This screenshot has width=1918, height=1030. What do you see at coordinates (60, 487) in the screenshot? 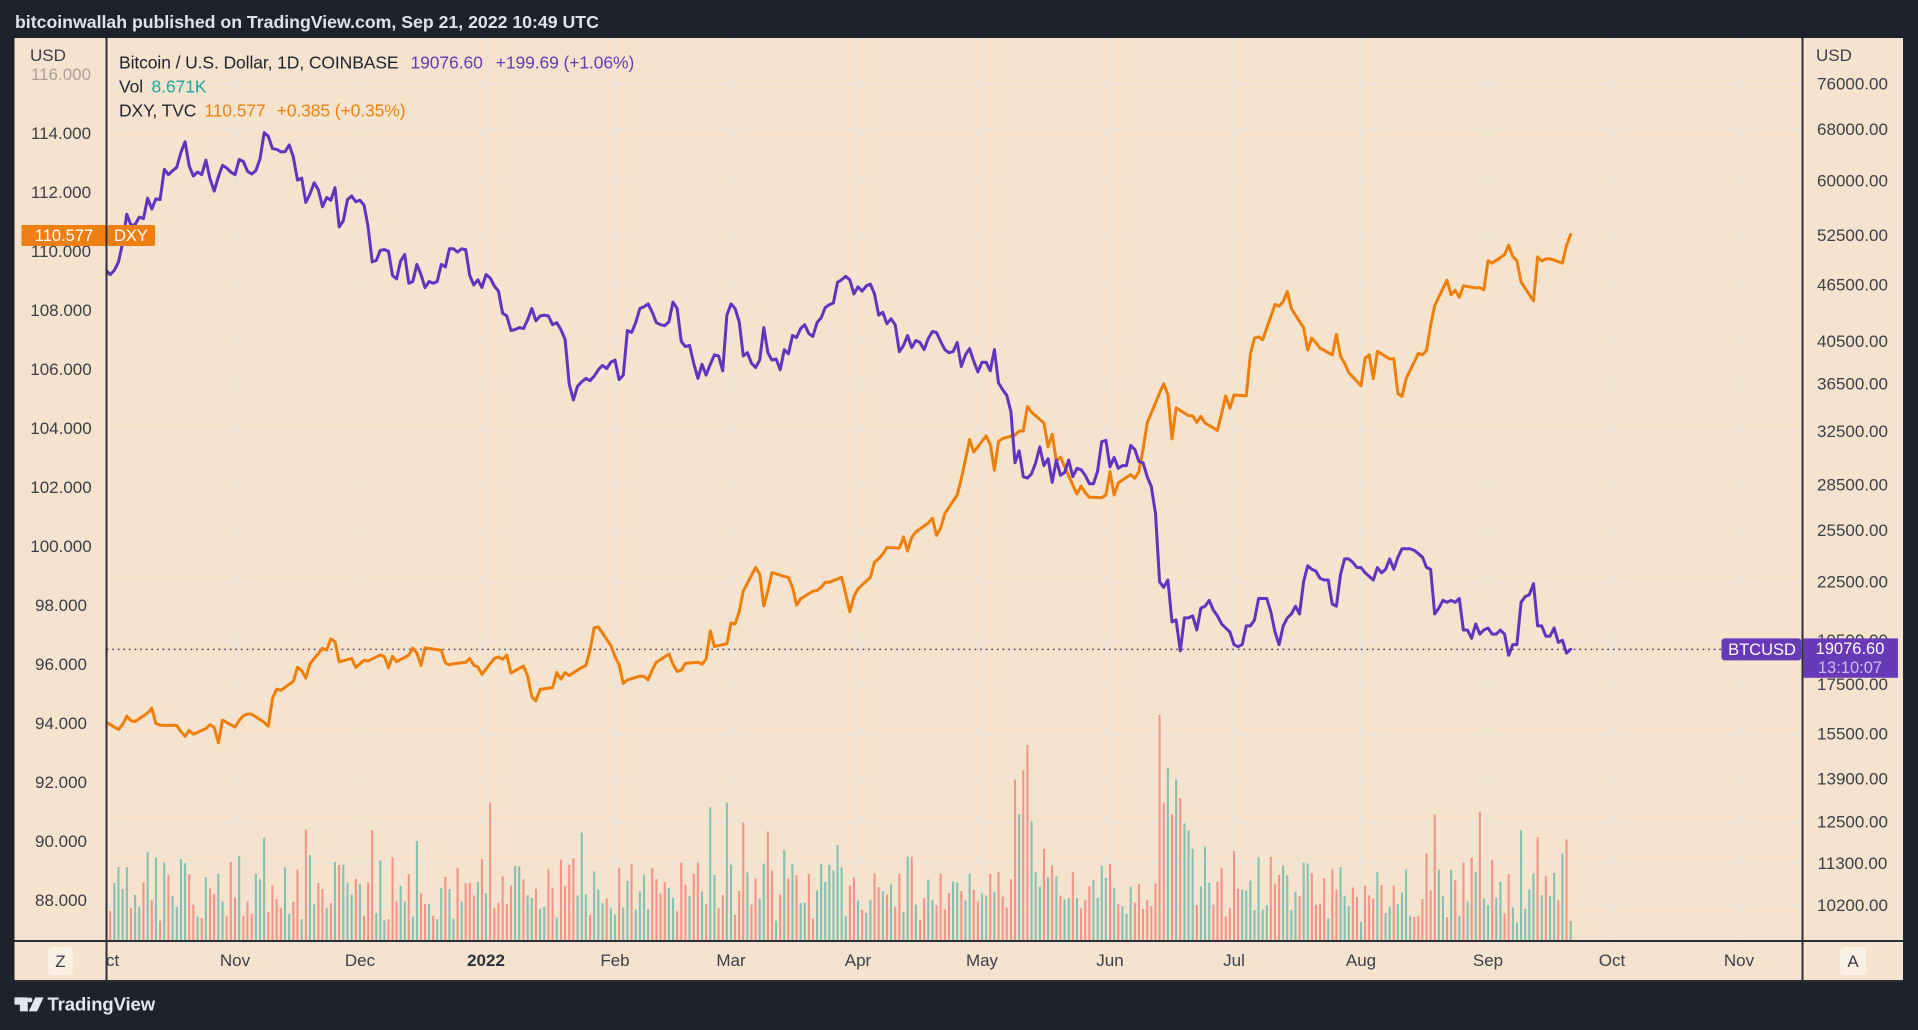
I see `svg-text: 102.000` at bounding box center [60, 487].